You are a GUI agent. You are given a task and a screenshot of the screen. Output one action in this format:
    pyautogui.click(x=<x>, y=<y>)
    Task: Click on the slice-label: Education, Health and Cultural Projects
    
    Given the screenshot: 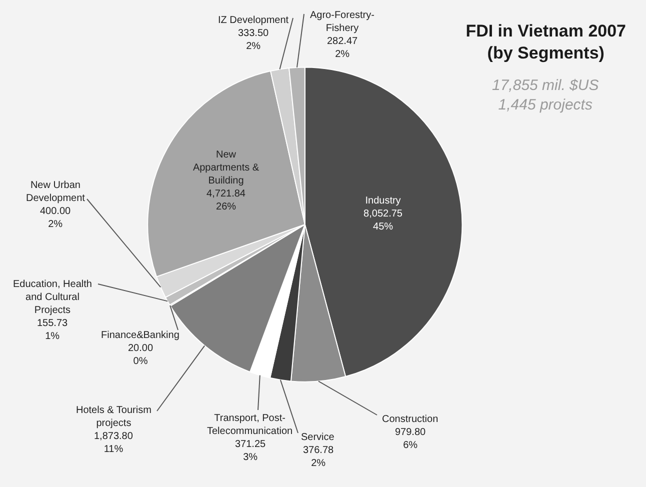 What is the action you would take?
    pyautogui.click(x=52, y=297)
    